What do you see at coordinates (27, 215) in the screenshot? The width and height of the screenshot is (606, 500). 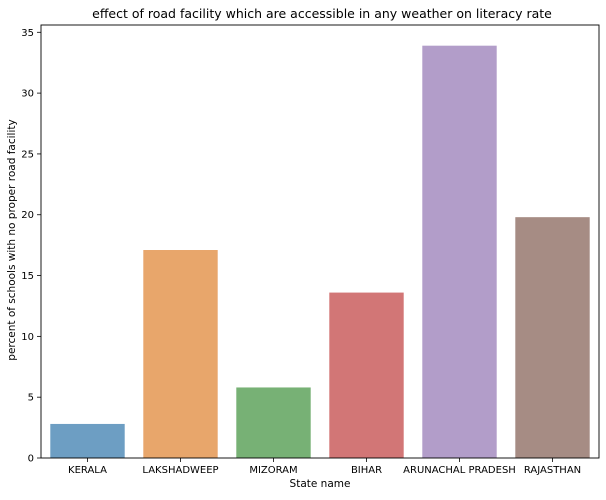 I see `y-tick-label: 20` at bounding box center [27, 215].